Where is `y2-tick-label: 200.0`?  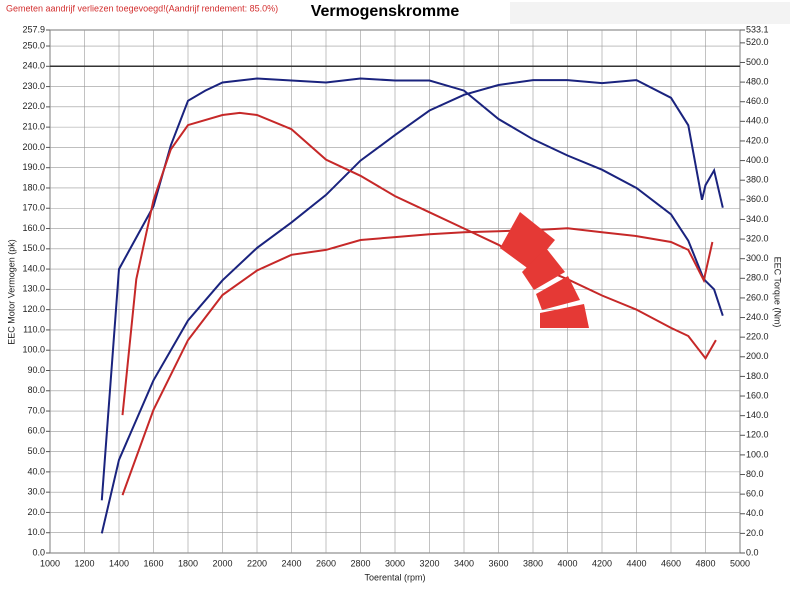
y2-tick-label: 200.0 is located at coordinates (757, 356).